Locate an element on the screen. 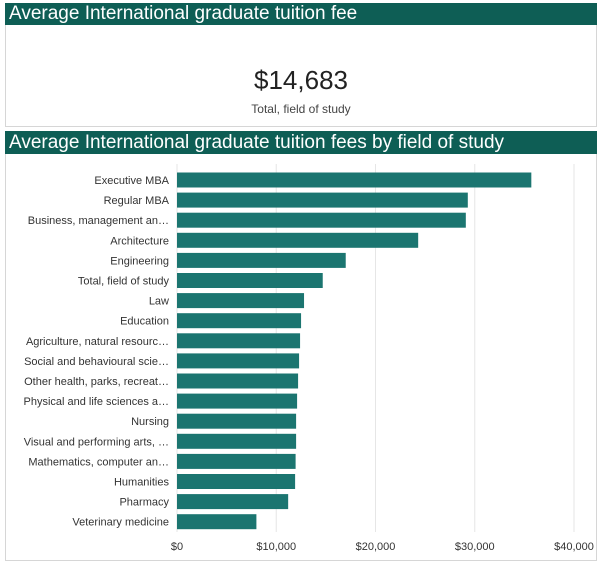 Image resolution: width=601 pixels, height=569 pixels. category-label: Engineering is located at coordinates (139, 261).